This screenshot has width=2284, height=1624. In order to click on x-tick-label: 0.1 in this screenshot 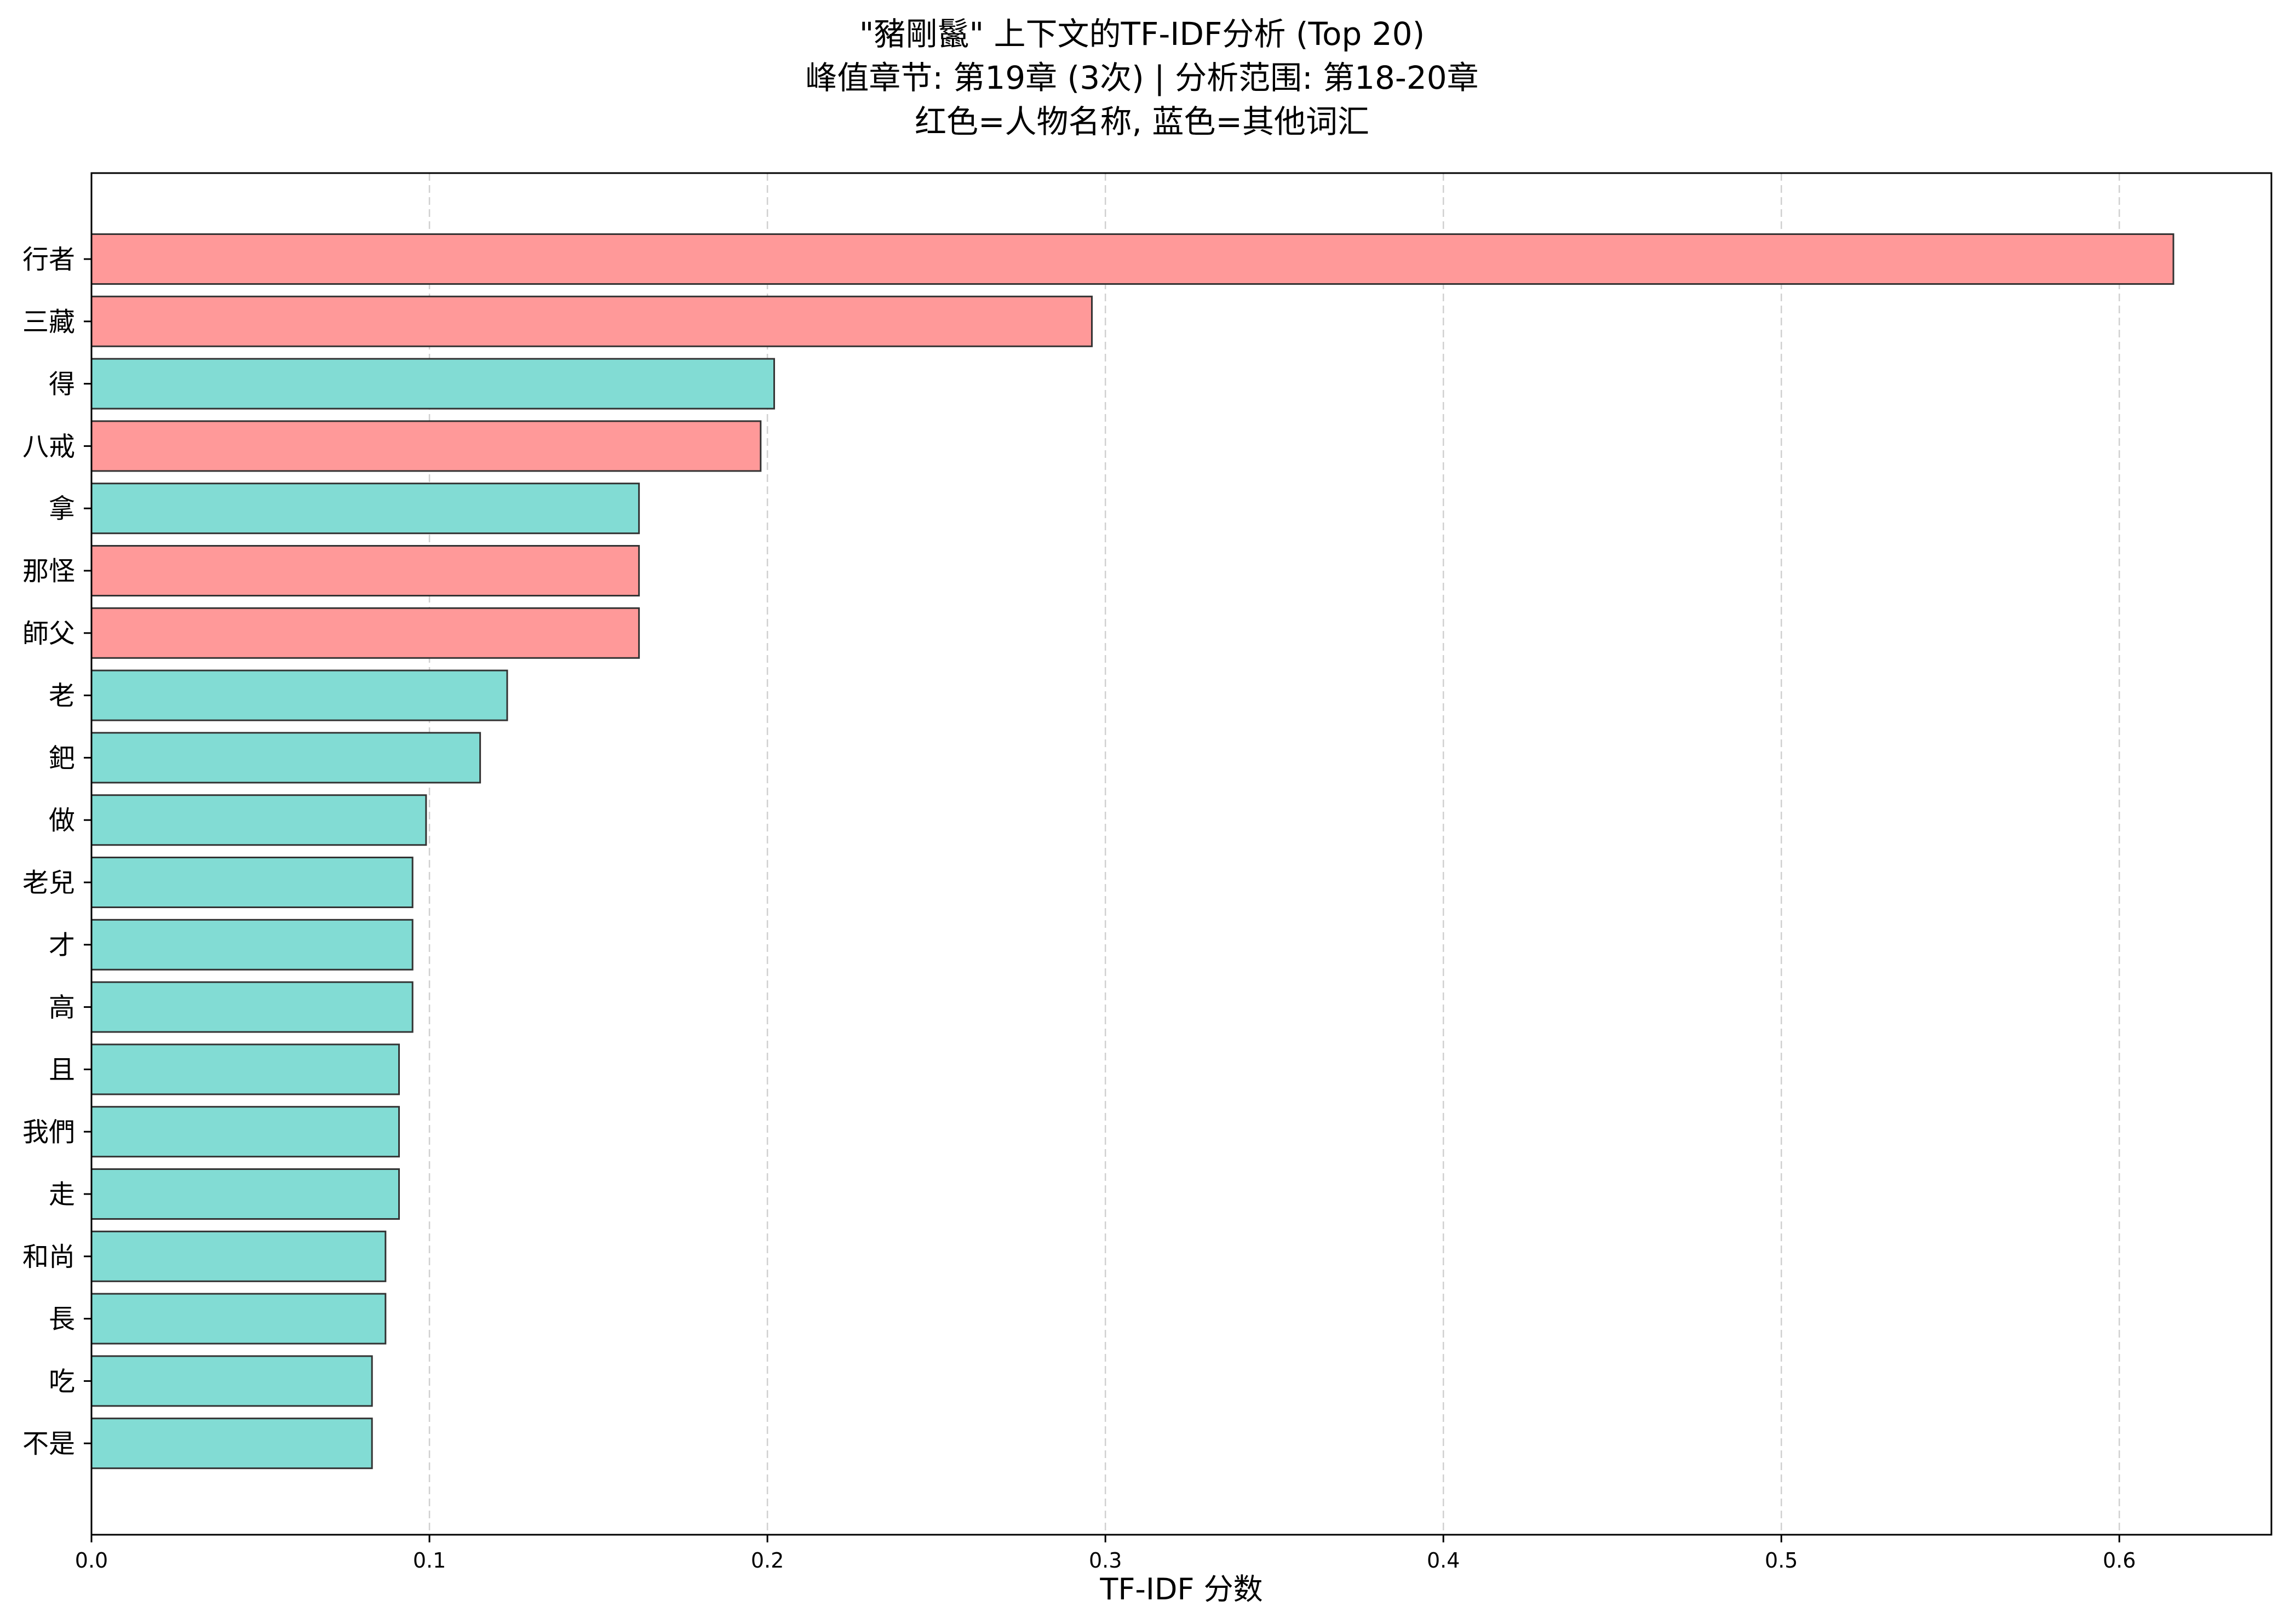, I will do `click(429, 1560)`.